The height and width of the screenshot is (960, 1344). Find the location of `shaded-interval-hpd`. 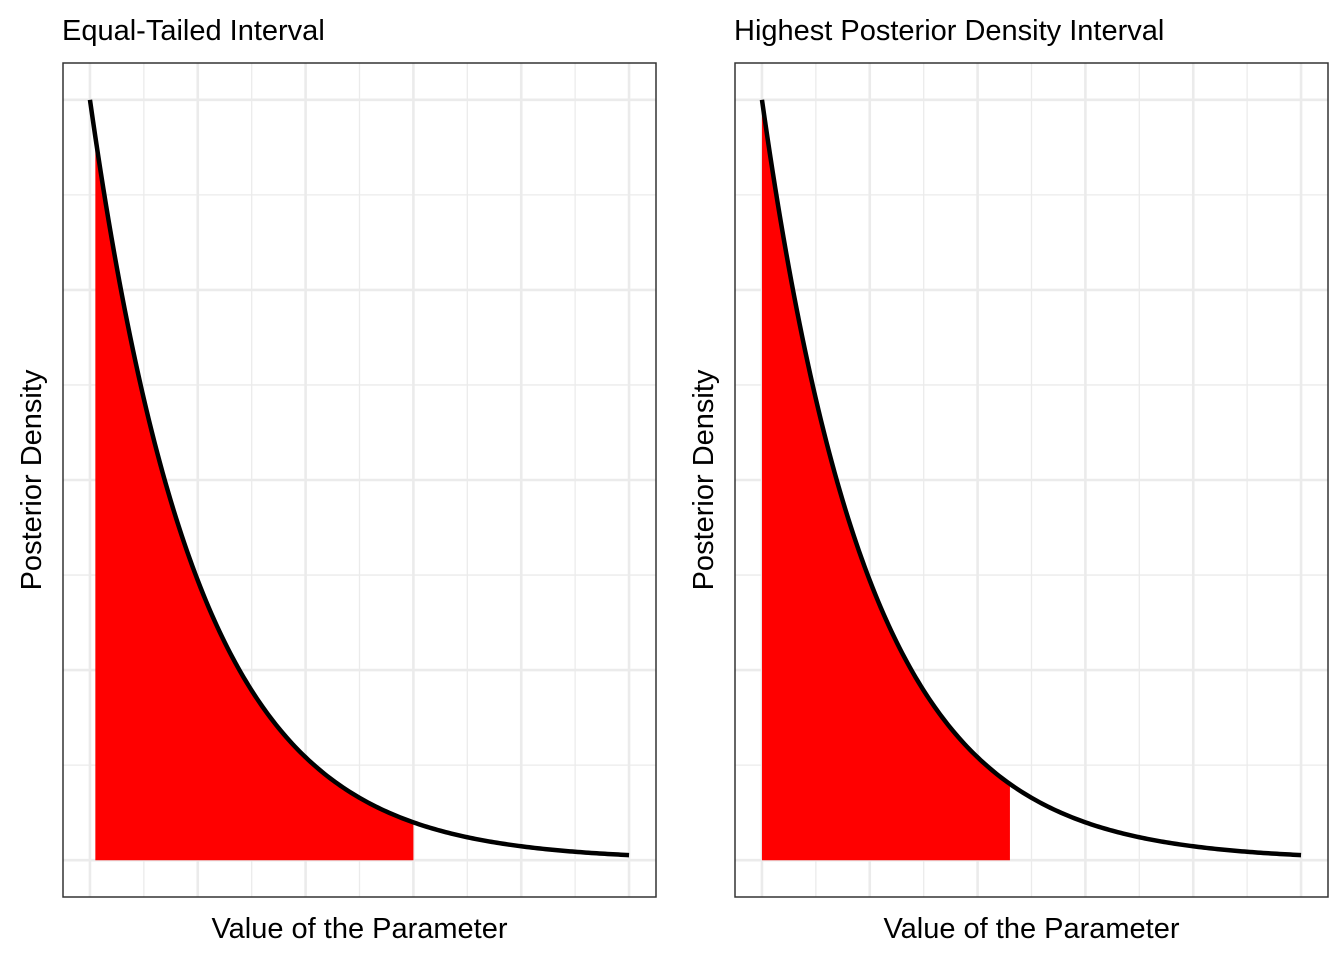

shaded-interval-hpd is located at coordinates (885, 480).